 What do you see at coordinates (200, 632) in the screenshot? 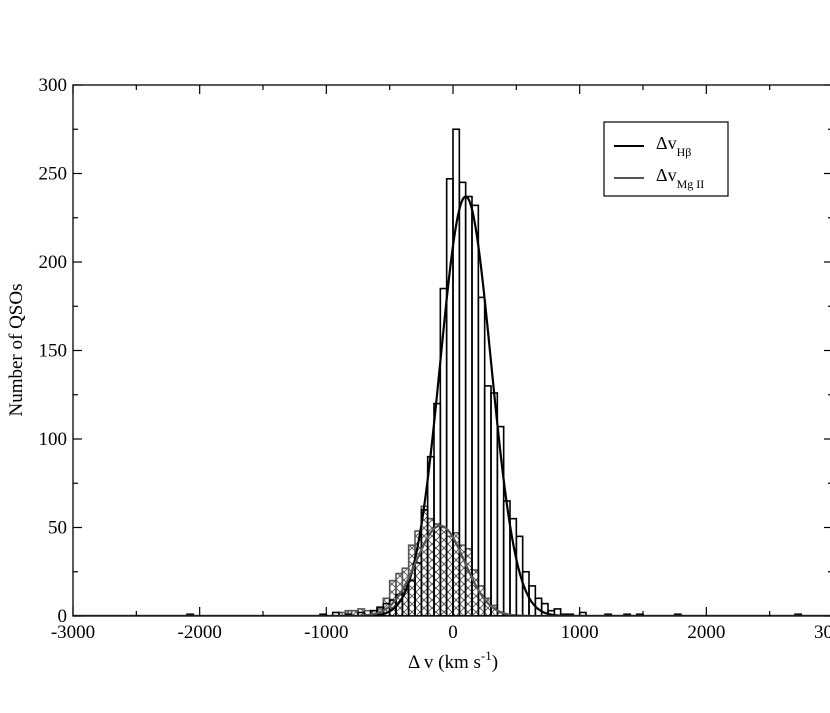
I see `x-tick-label-1: -2000` at bounding box center [200, 632].